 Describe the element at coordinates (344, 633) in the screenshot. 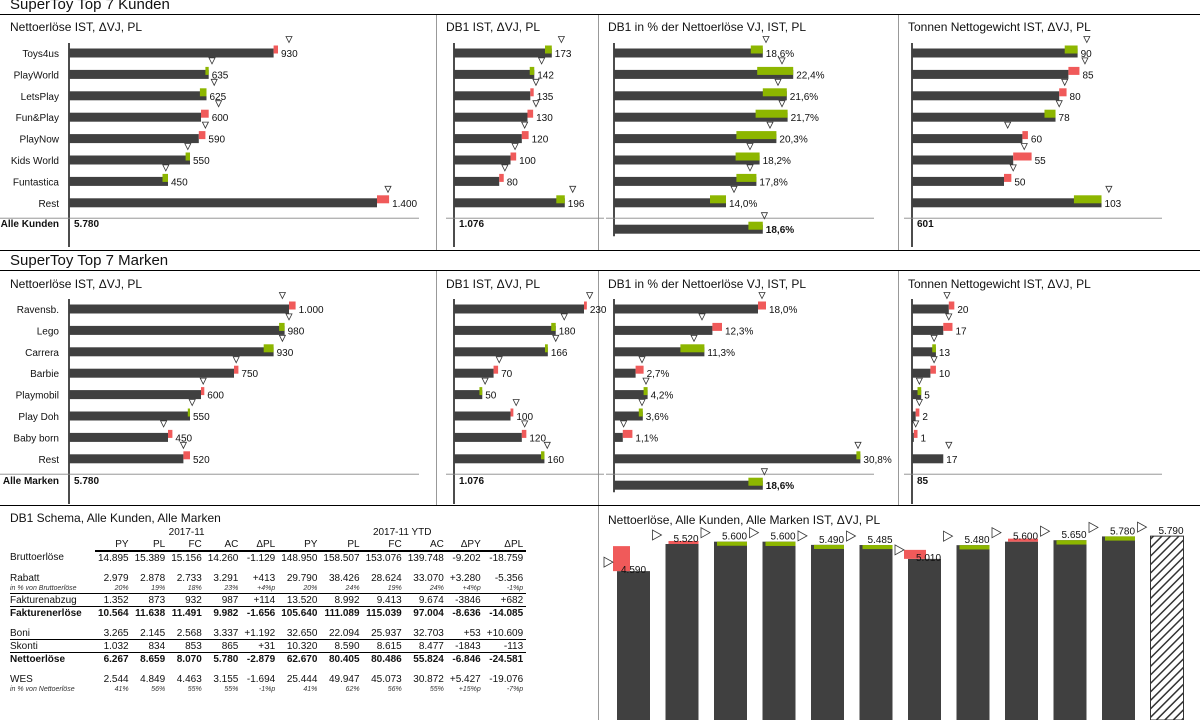

I see `table-cell: 22.094` at that location.